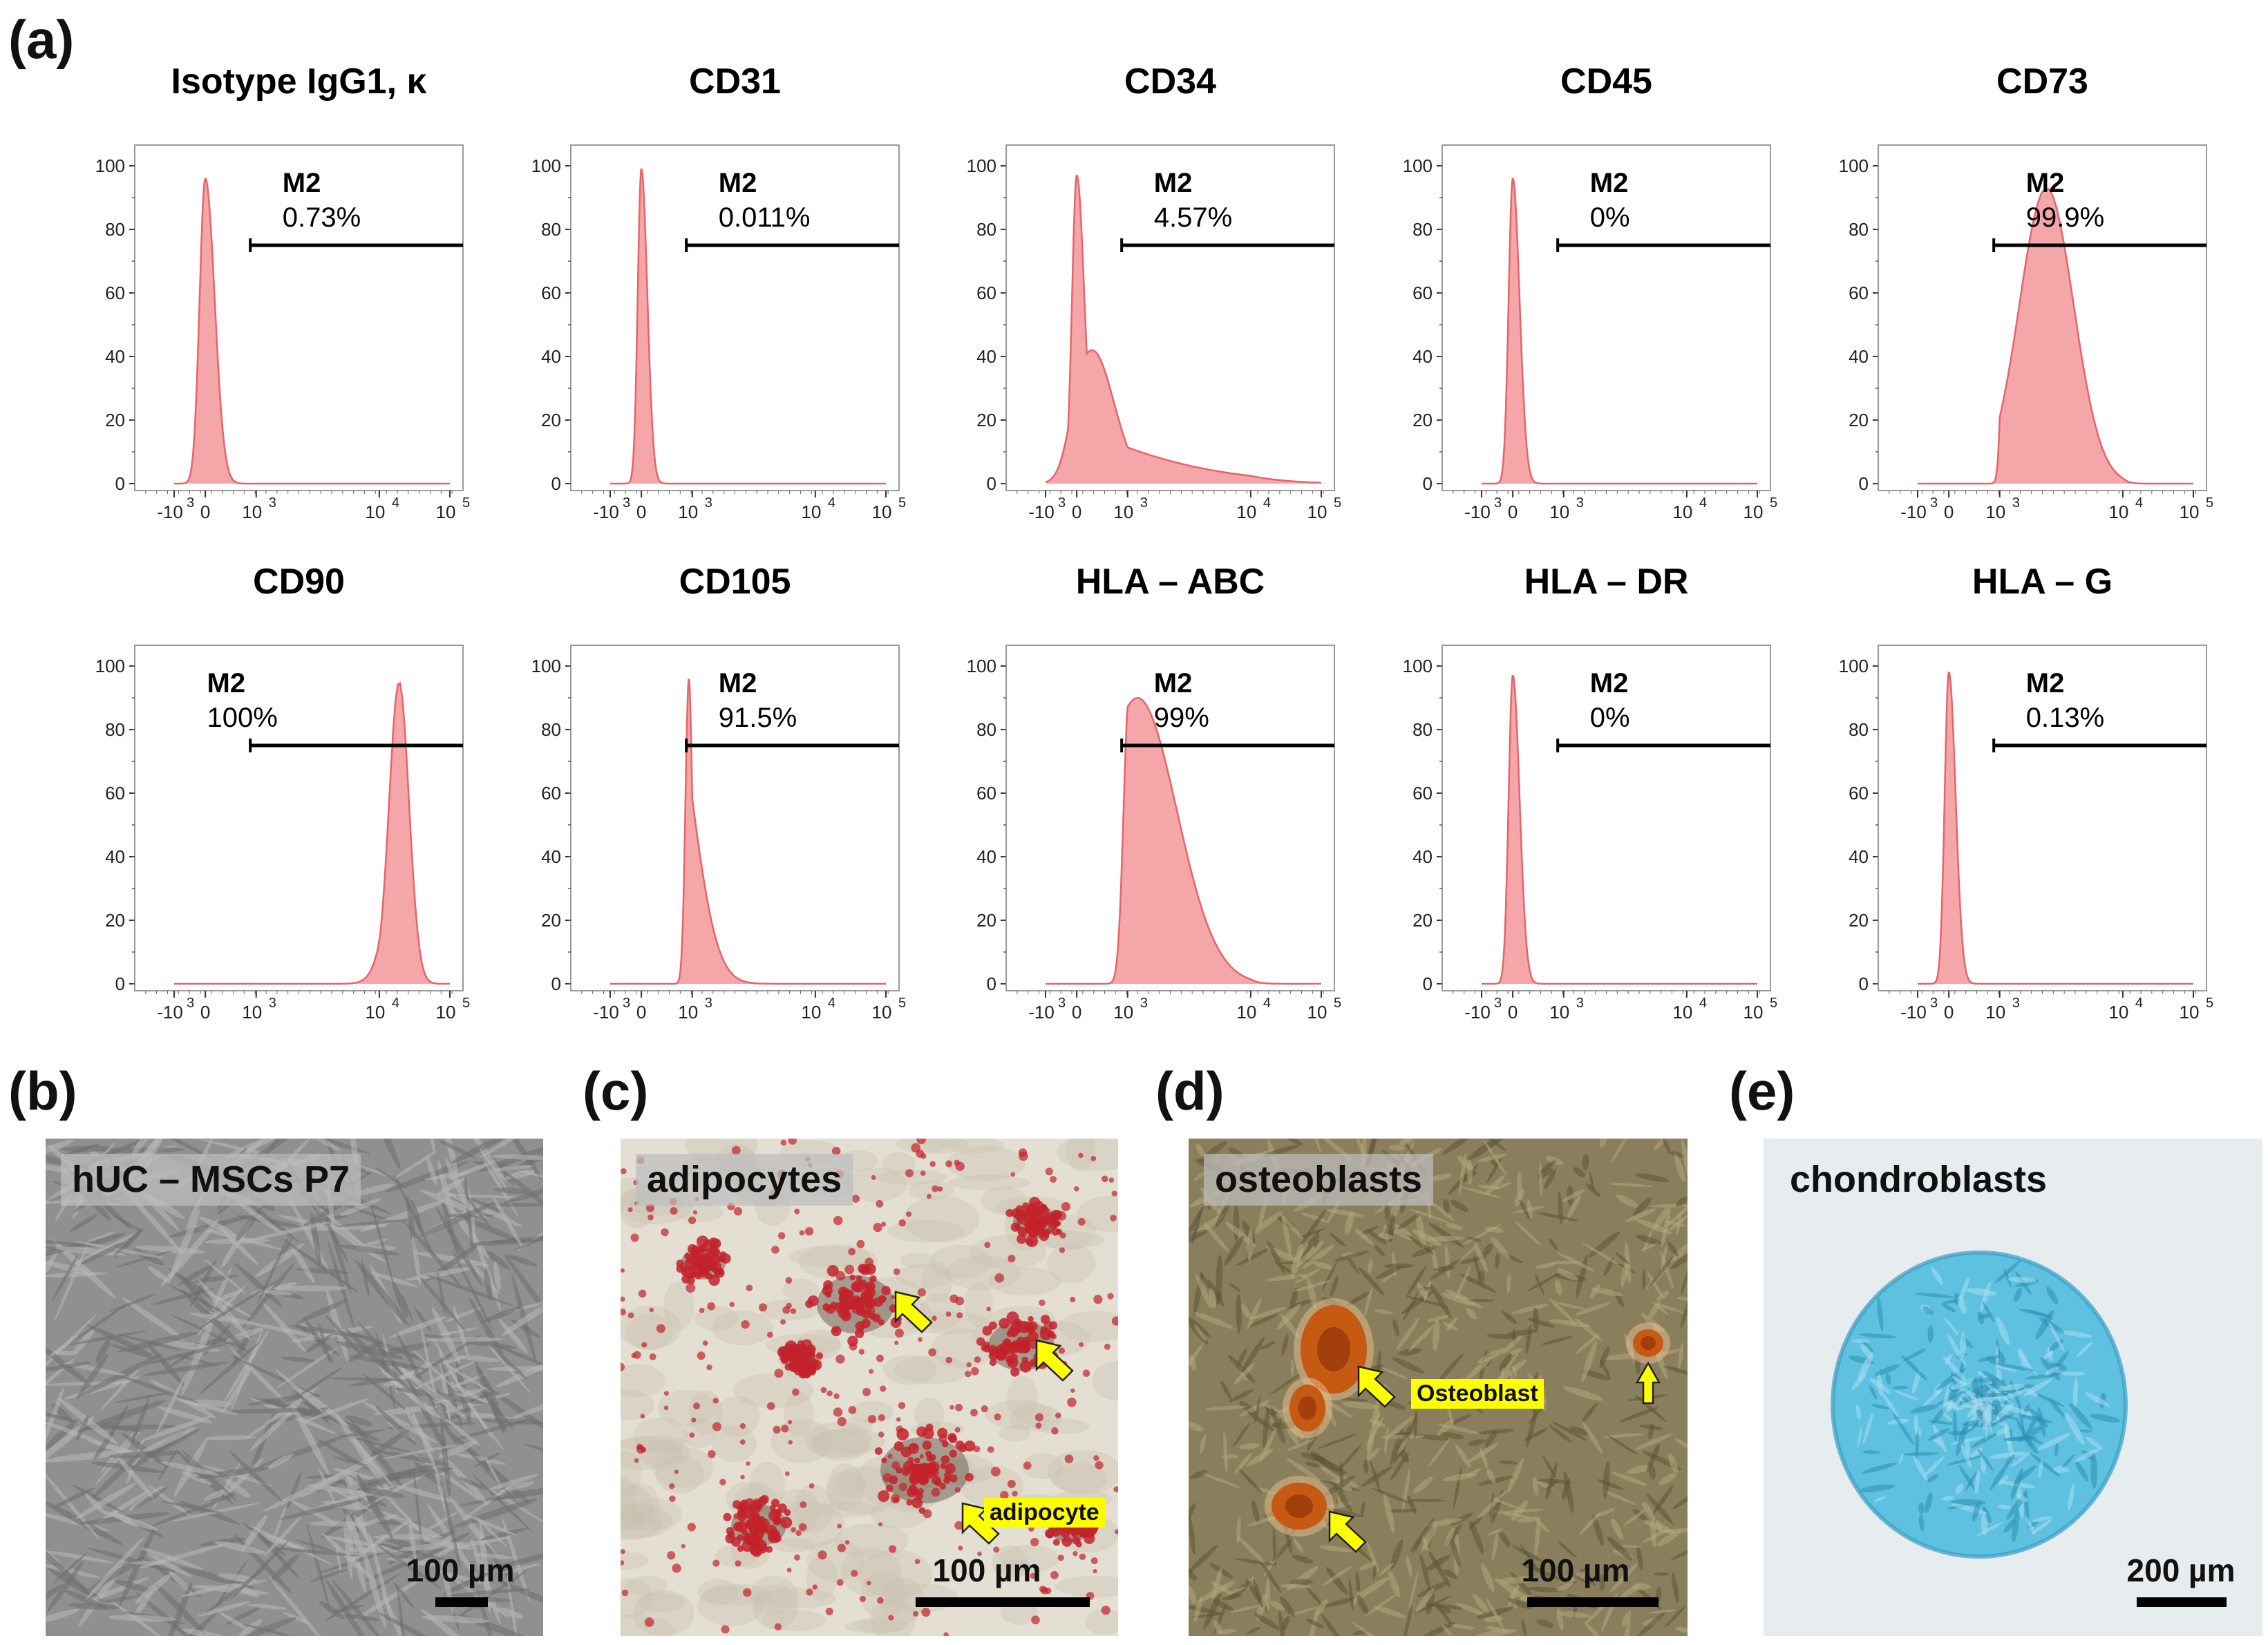  Describe the element at coordinates (2182, 1602) in the screenshot. I see `scale-bar` at that location.